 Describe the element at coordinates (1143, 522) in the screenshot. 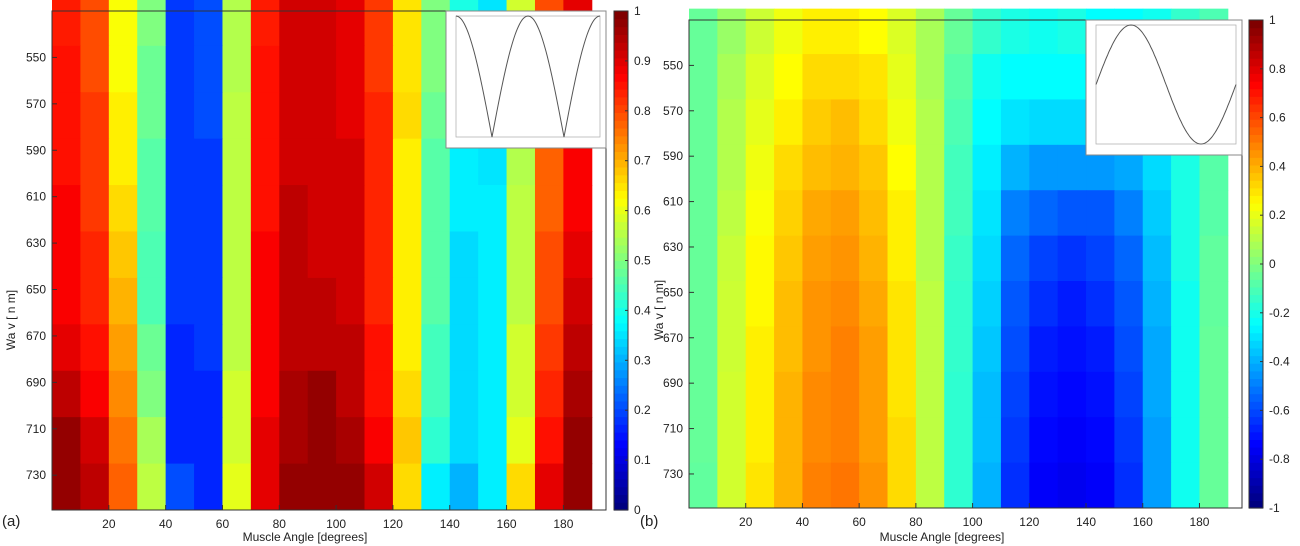

I see `x-tick-label: 160` at that location.